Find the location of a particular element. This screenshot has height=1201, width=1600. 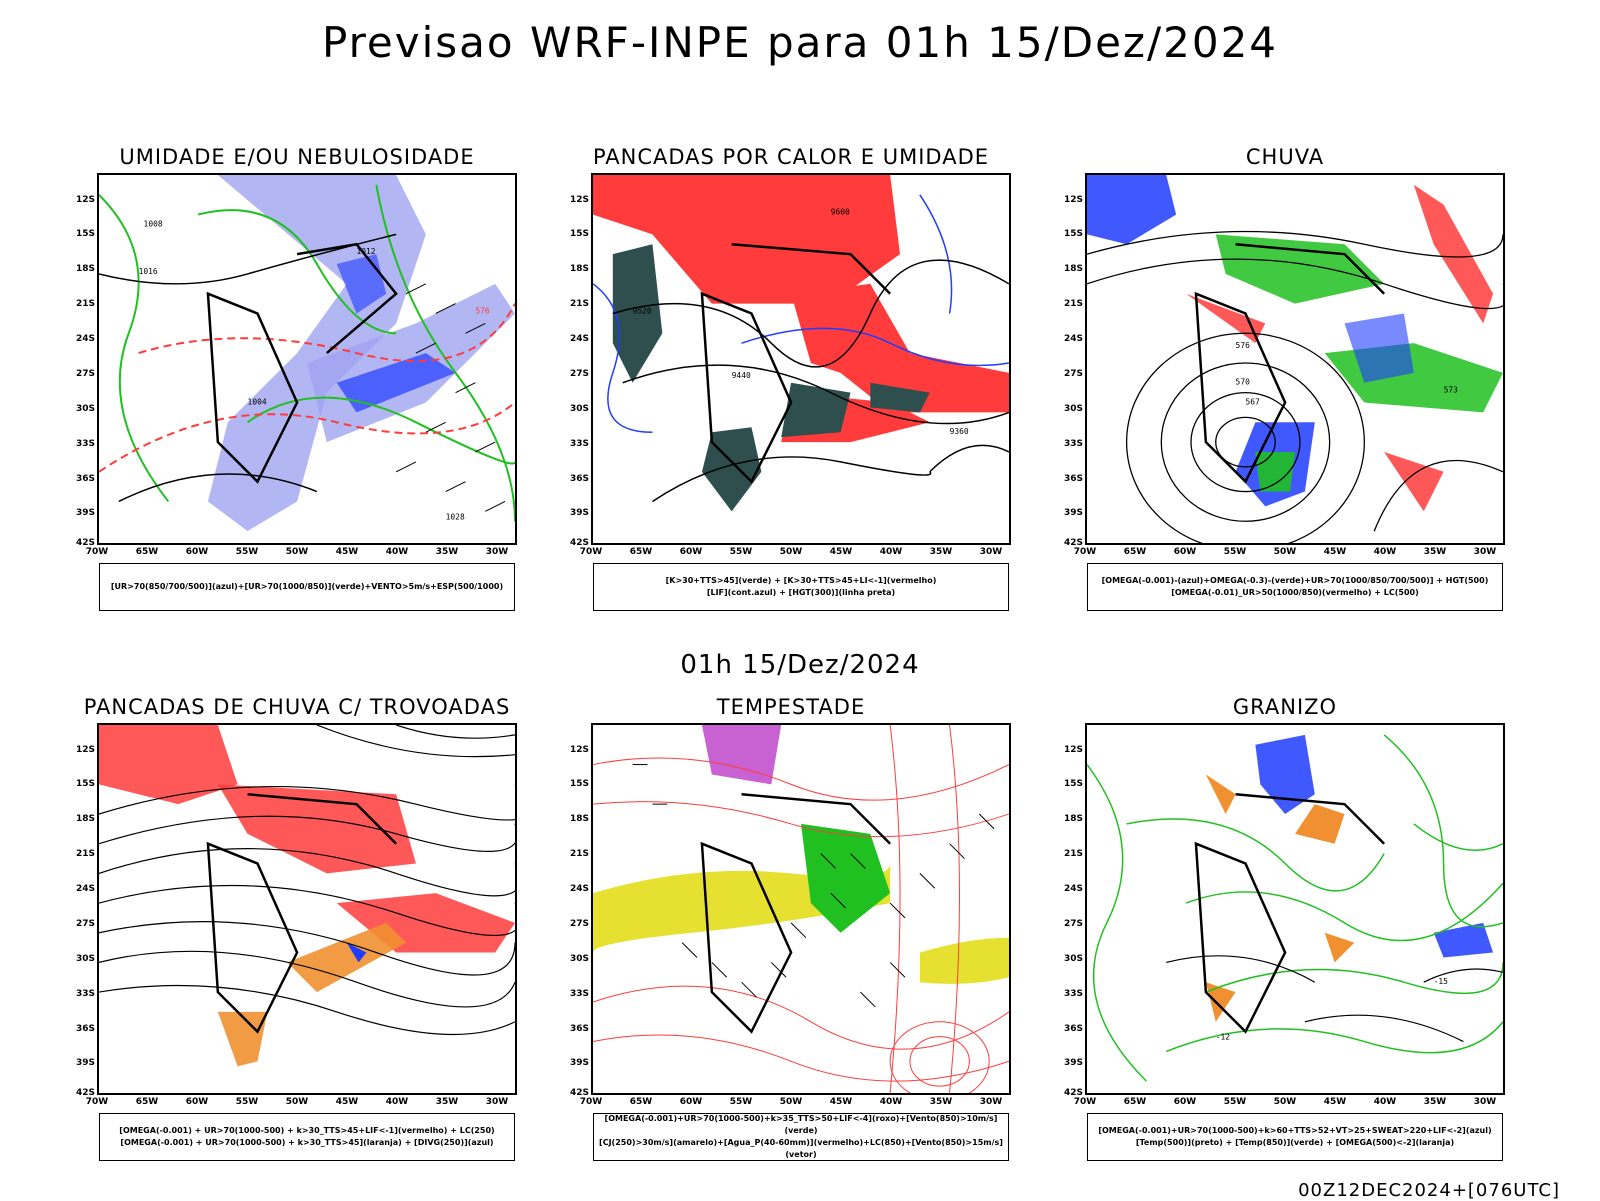

map-umidade: 1008 1012 1016 1004 1028 576 is located at coordinates (307, 359).